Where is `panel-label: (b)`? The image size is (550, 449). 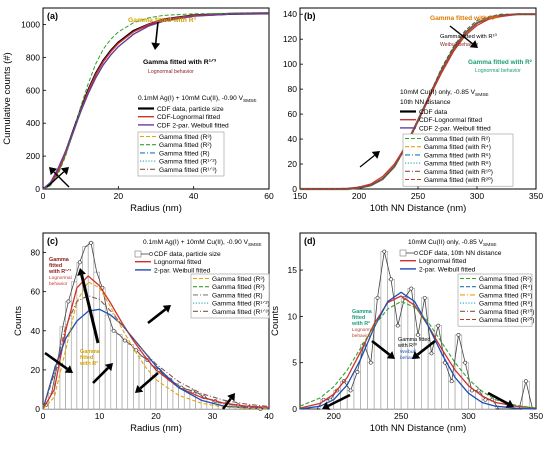 panel-label: (b) is located at coordinates (310, 16).